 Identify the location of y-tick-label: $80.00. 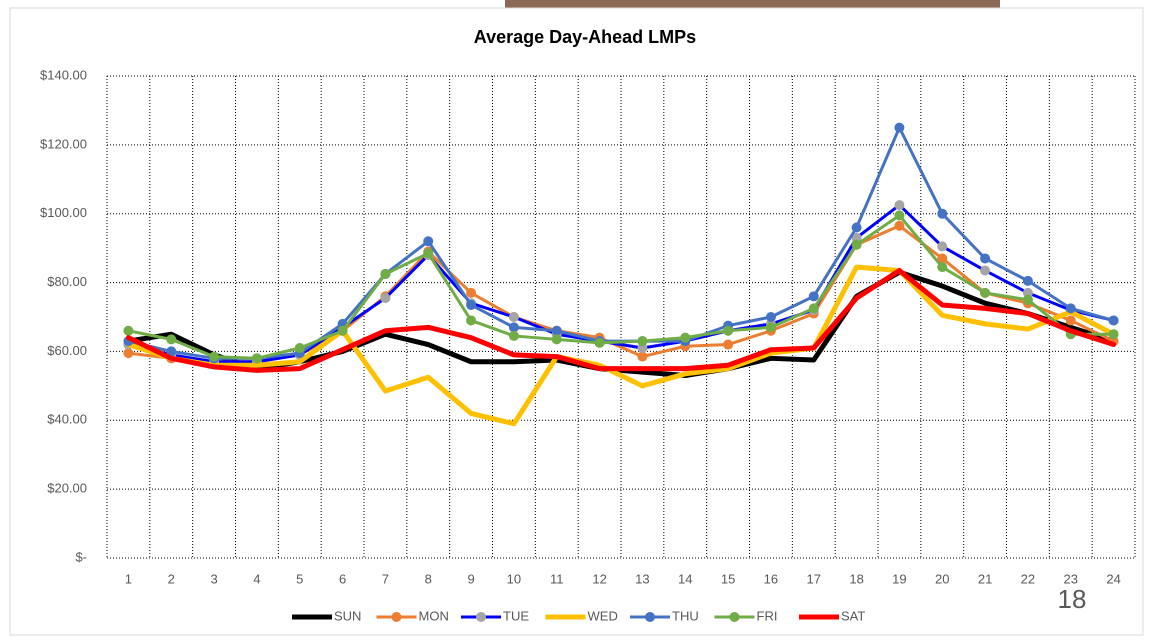
(67, 281).